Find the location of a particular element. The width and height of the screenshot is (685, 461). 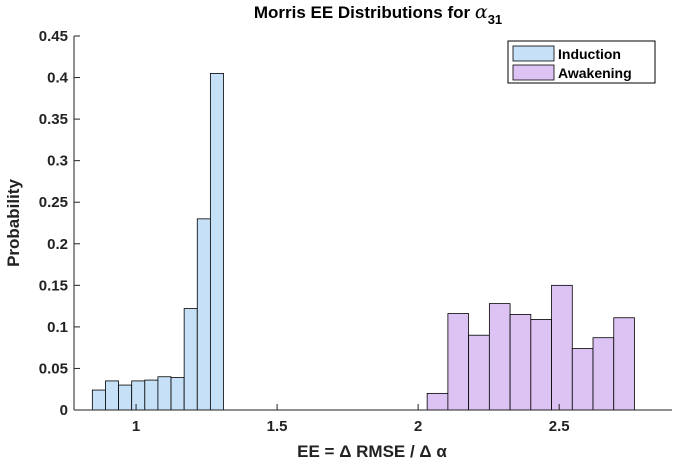

legend: Induction Awakening is located at coordinates (581, 62).